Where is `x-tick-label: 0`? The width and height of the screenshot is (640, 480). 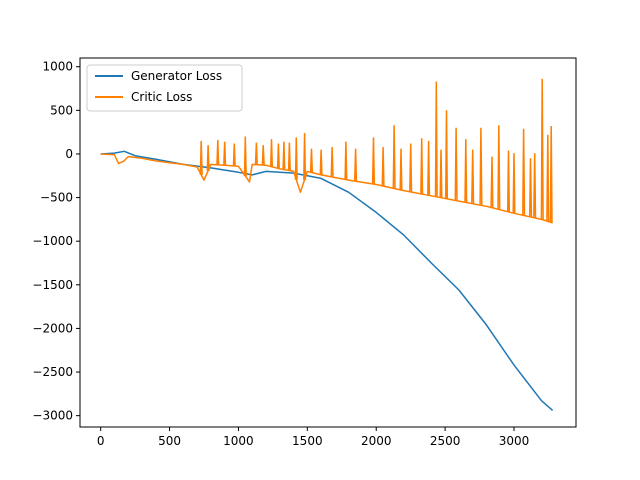
x-tick-label: 0 is located at coordinates (101, 441).